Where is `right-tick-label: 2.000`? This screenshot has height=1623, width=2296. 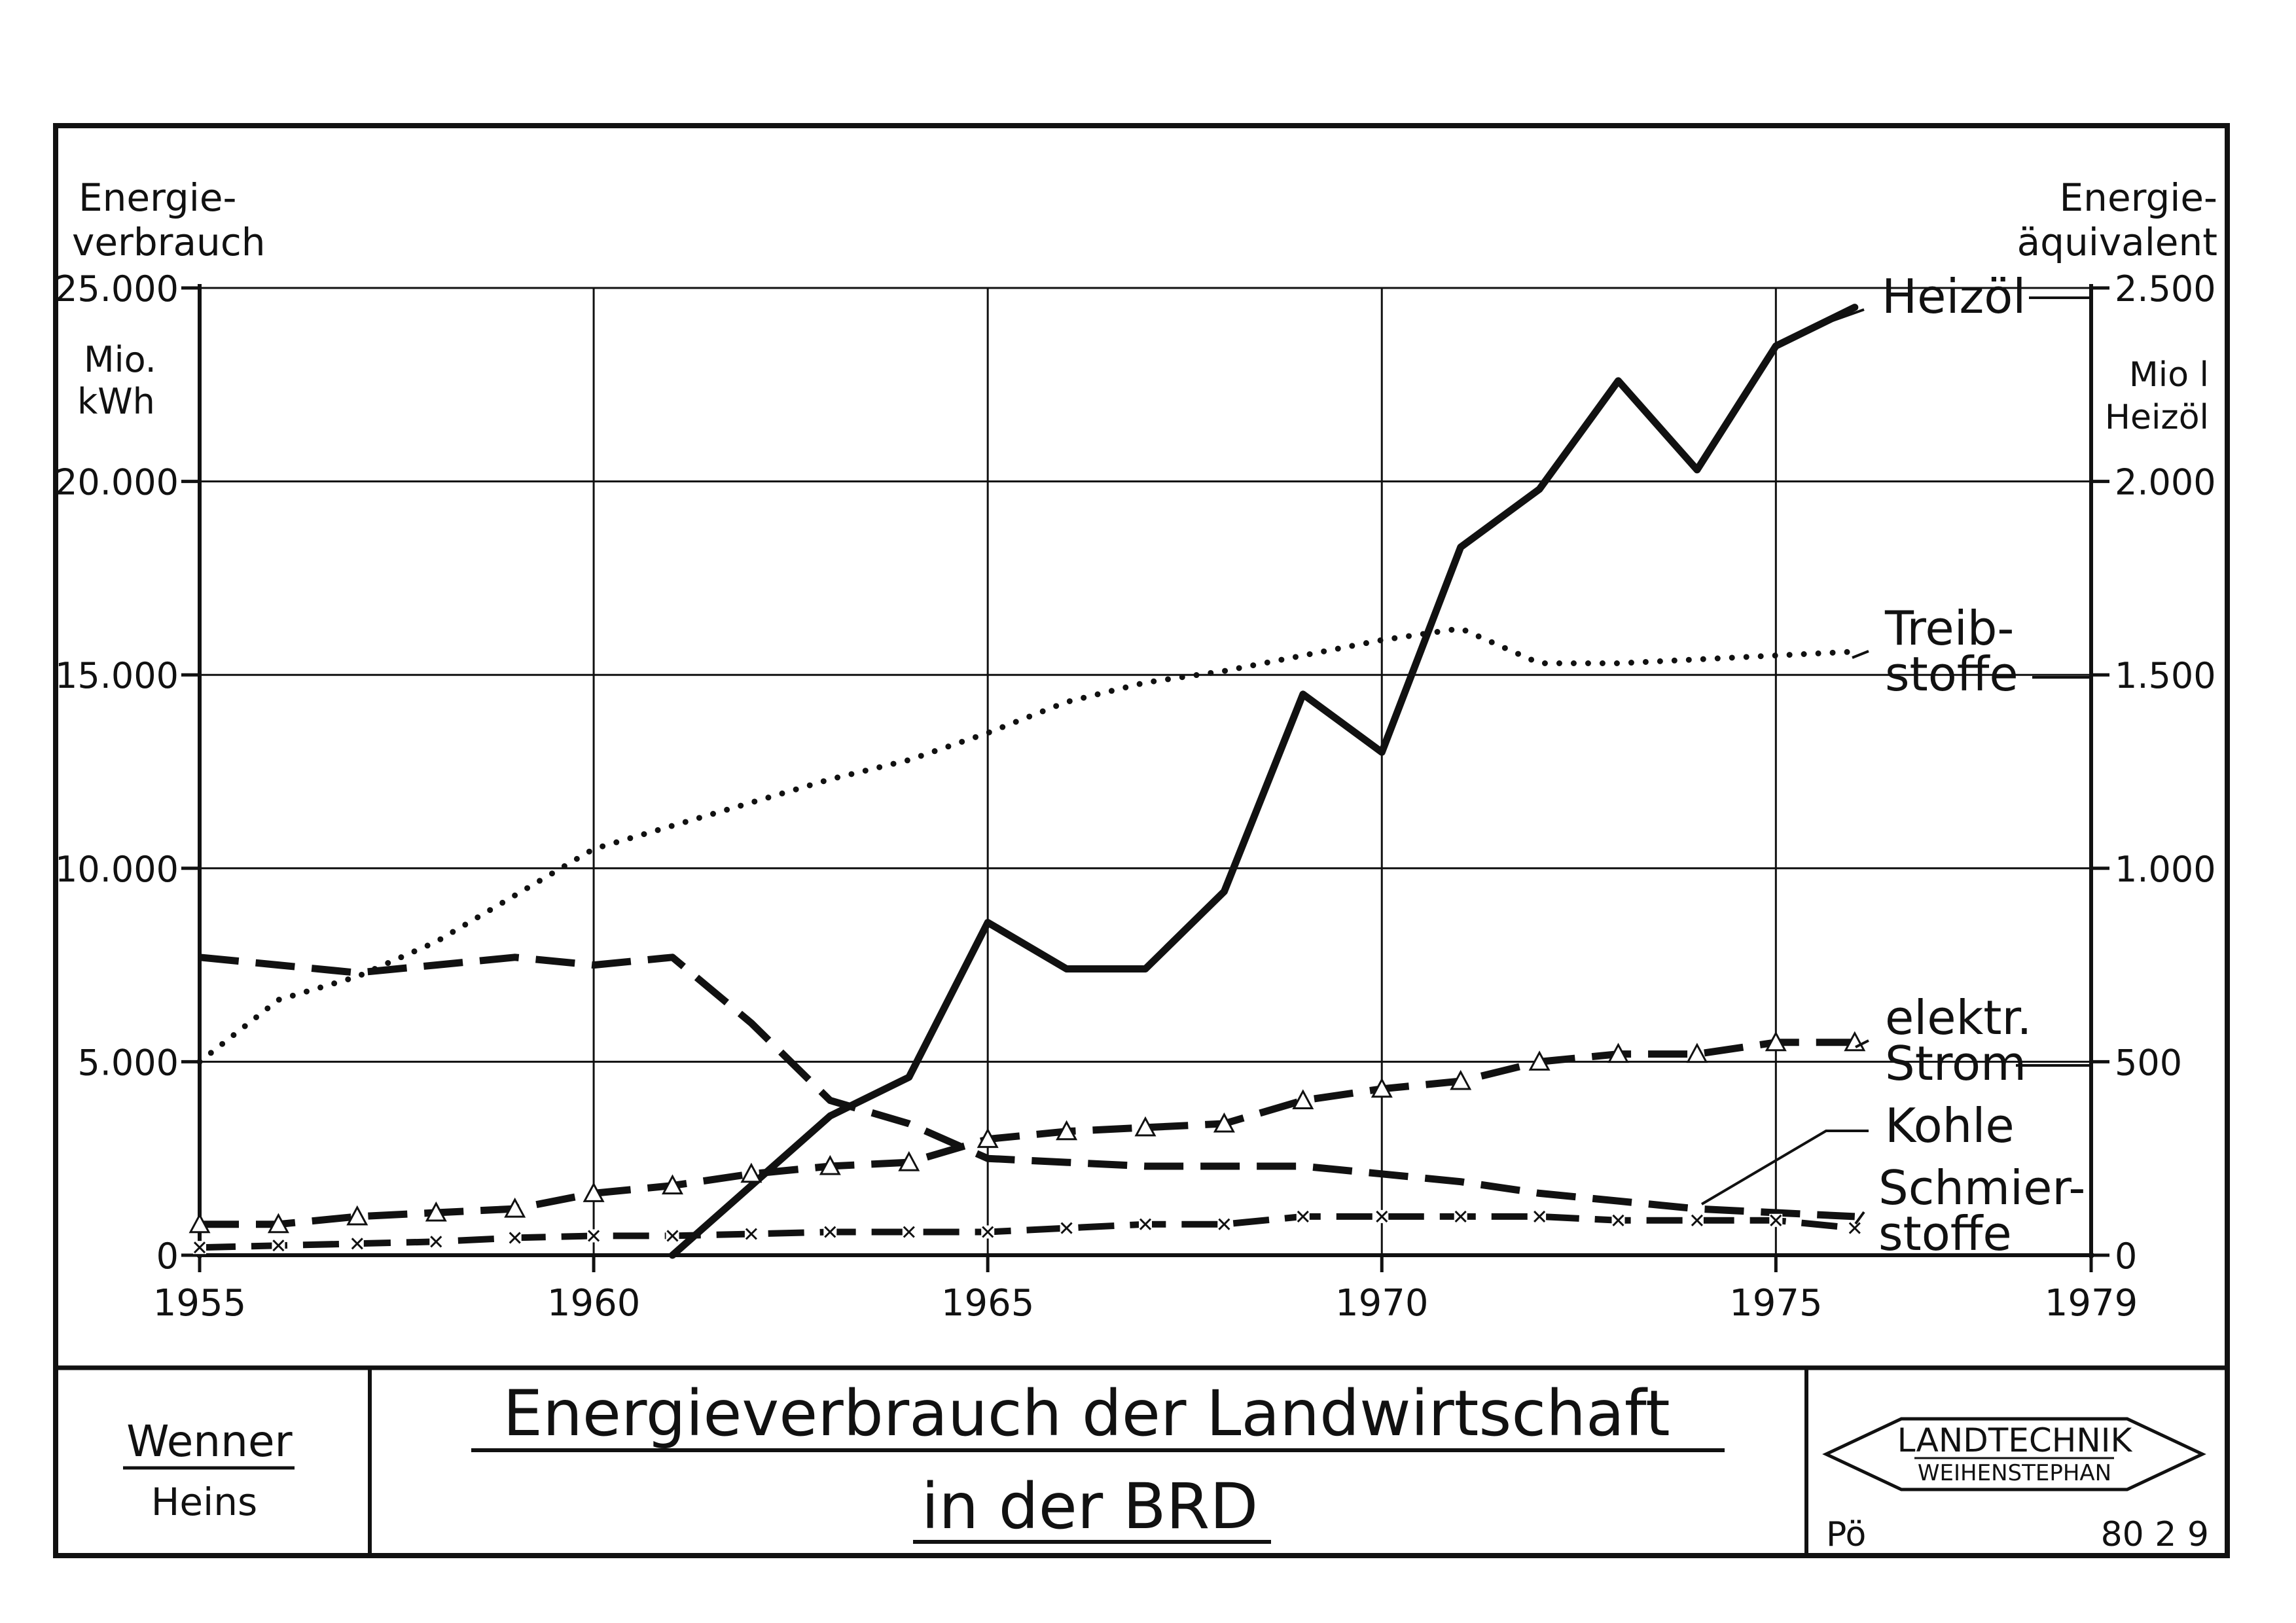
right-tick-label: 2.000 is located at coordinates (2165, 483).